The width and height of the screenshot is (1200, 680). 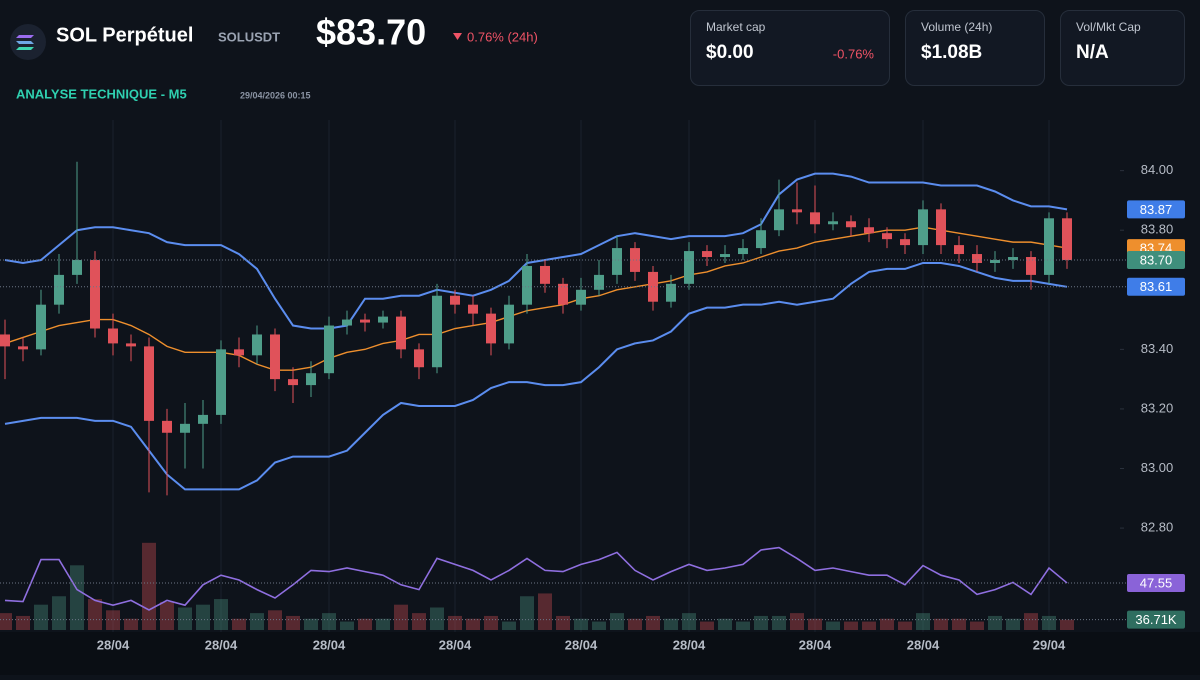 I want to click on rsi-line, so click(x=536, y=578).